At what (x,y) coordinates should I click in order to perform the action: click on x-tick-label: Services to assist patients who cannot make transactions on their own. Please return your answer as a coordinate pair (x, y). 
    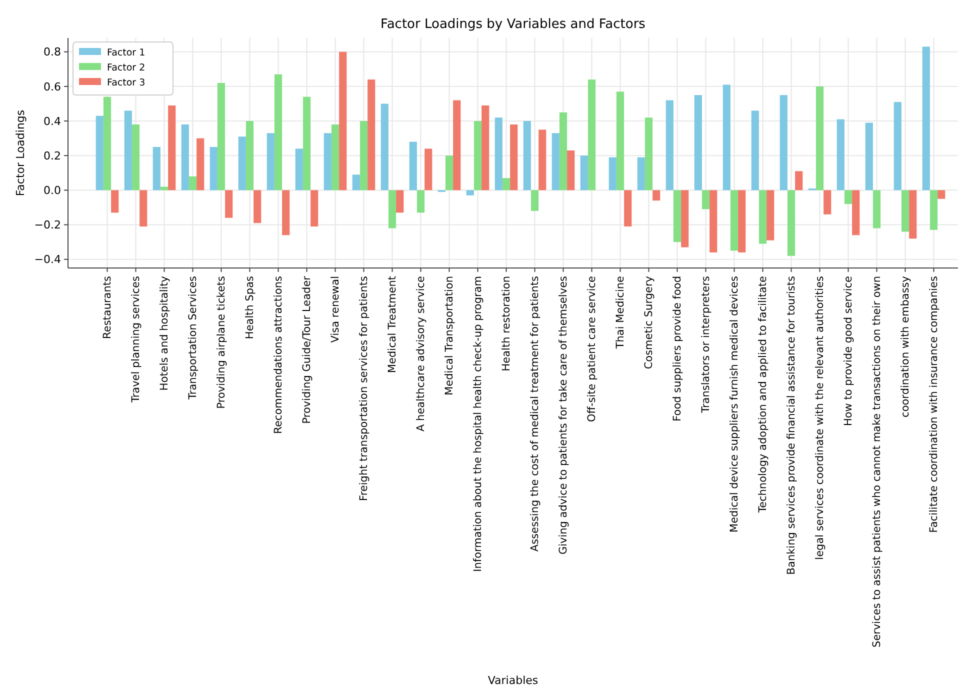
    Looking at the image, I should click on (876, 462).